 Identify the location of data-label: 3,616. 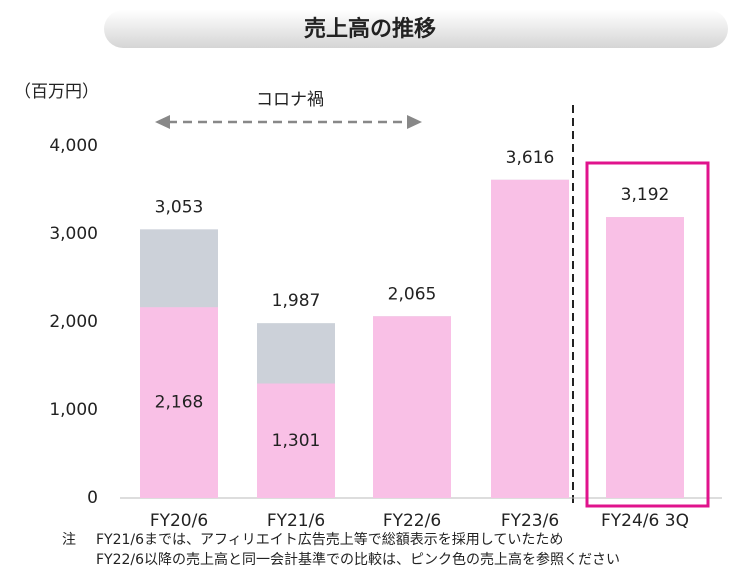
(530, 158).